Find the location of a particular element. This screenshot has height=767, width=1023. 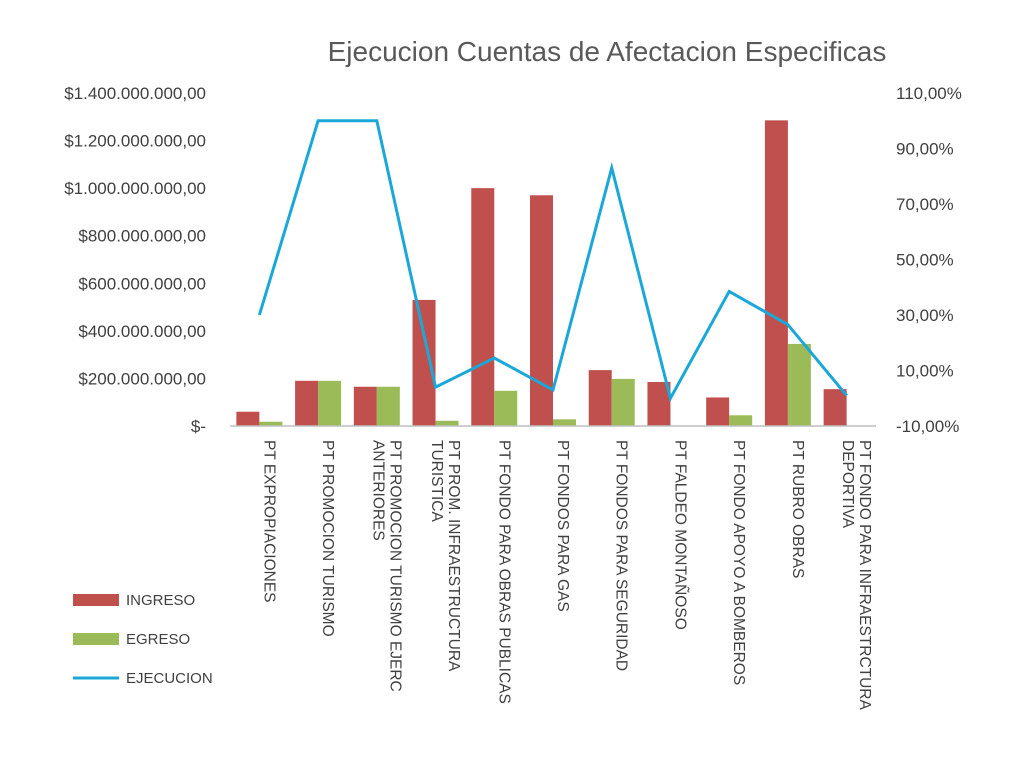

left-tick-label: $1.200.000.000,00 is located at coordinates (135, 141).